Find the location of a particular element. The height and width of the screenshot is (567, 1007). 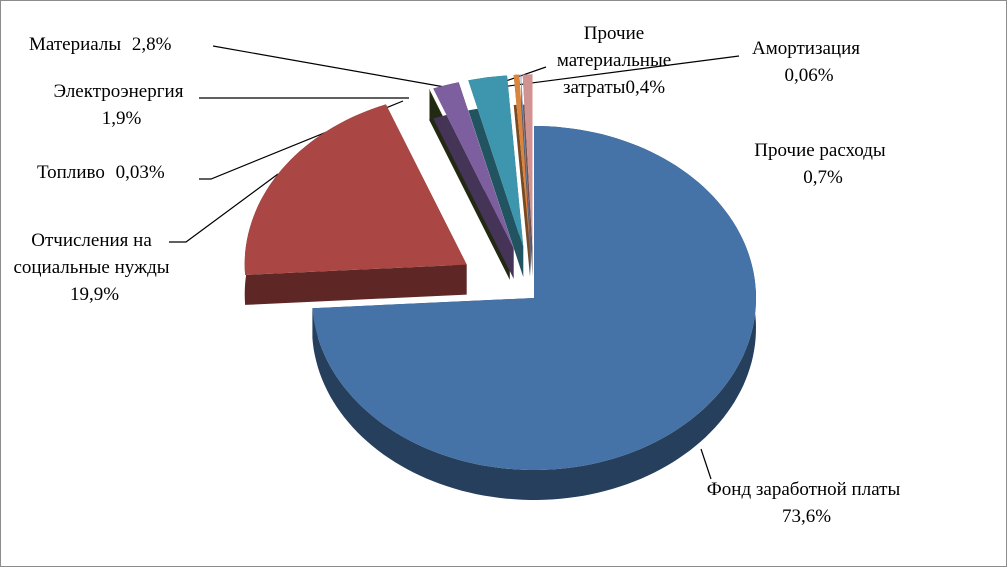

category-label: Отчисления на социальные нужды is located at coordinates (91, 254).